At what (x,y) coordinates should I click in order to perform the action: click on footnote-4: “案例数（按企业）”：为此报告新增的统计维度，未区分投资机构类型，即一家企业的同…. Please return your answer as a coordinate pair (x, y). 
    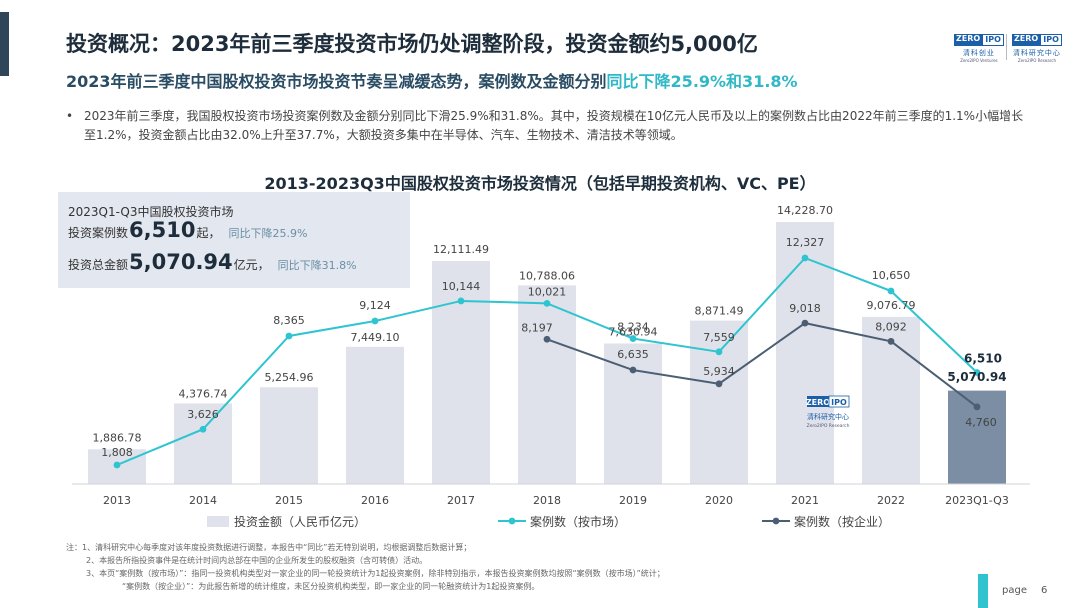
    Looking at the image, I should click on (331, 586).